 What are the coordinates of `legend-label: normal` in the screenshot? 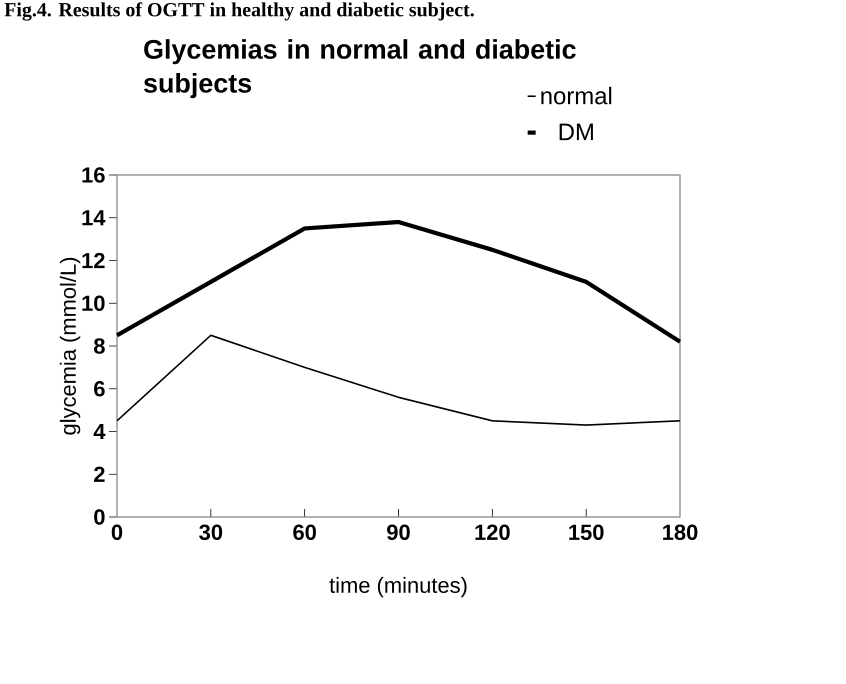 It's located at (576, 95).